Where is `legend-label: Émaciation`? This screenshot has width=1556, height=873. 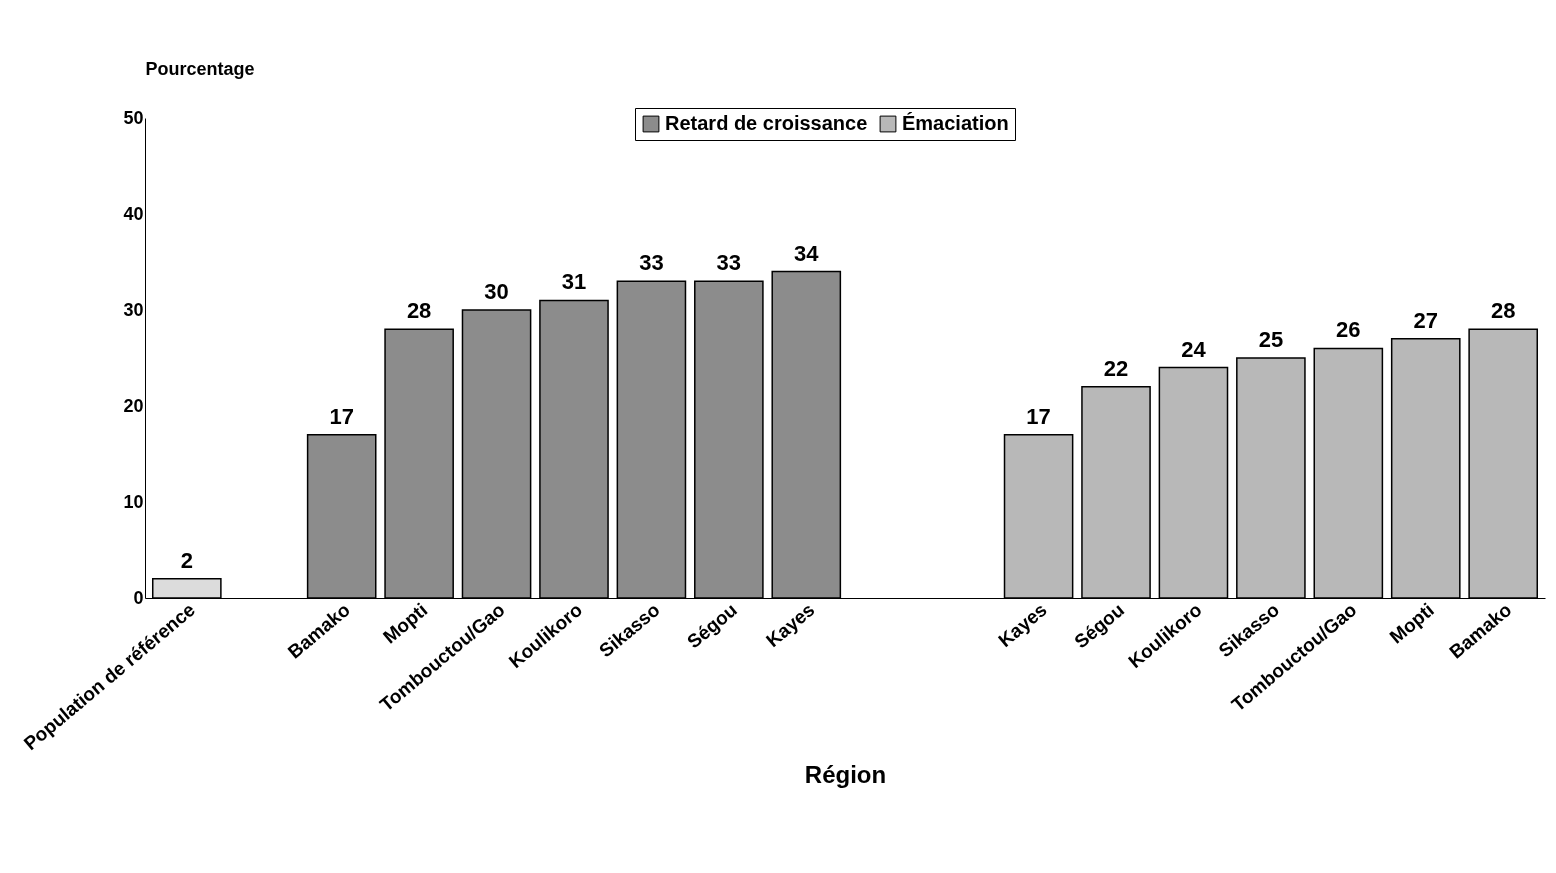 legend-label: Émaciation is located at coordinates (955, 123).